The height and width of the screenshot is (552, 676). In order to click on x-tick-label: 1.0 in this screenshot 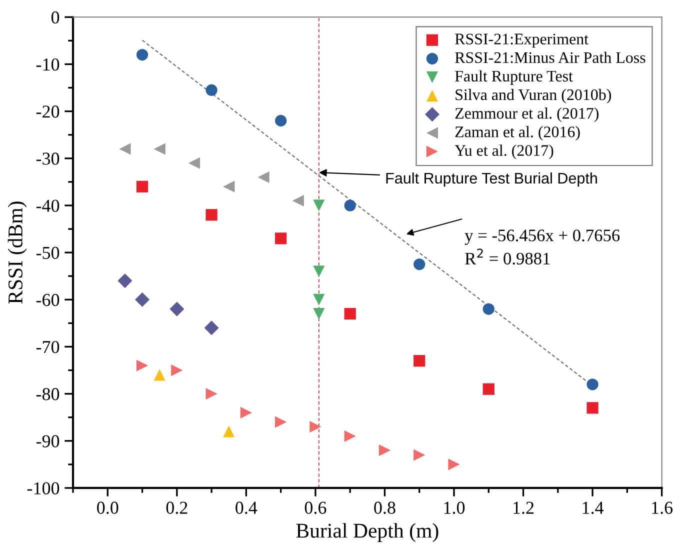, I will do `click(454, 508)`.